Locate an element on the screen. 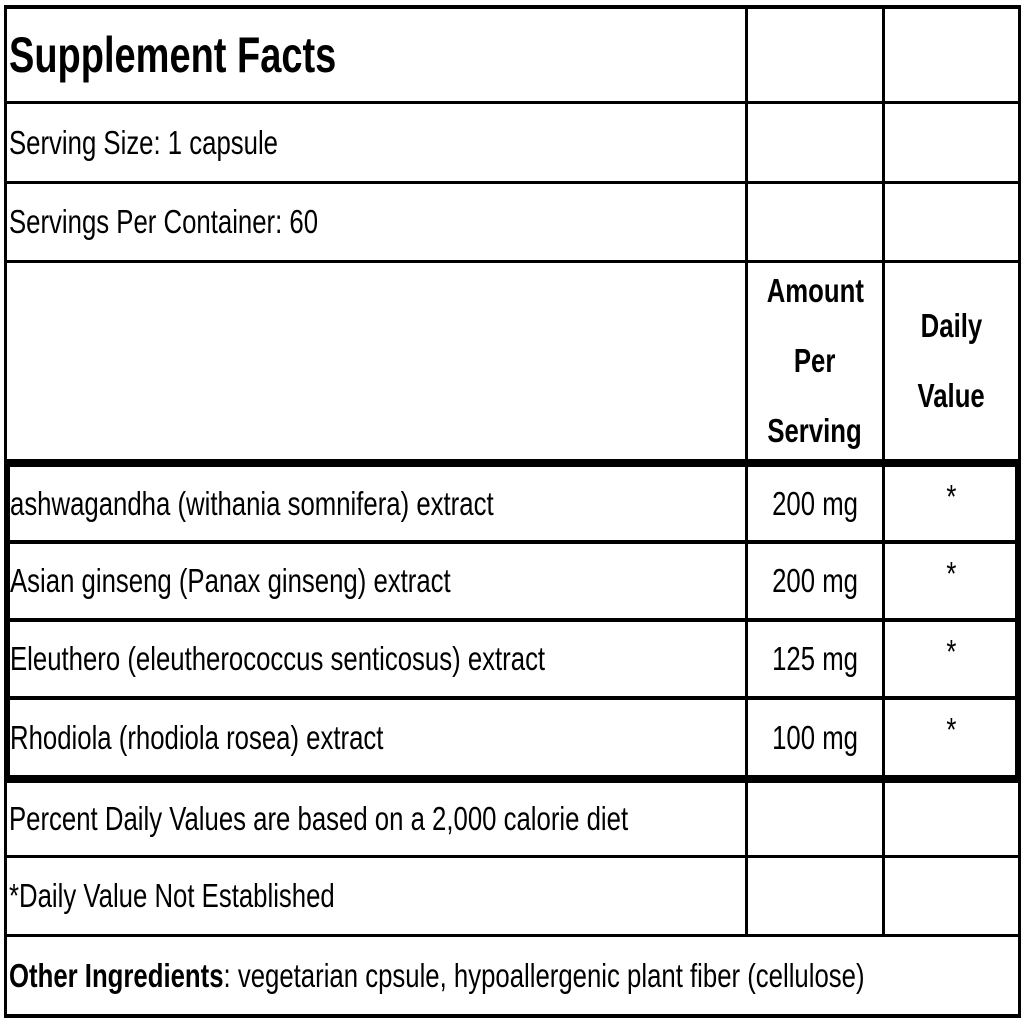  serving-size-text: Serving Size: 1 capsule is located at coordinates (143, 142).